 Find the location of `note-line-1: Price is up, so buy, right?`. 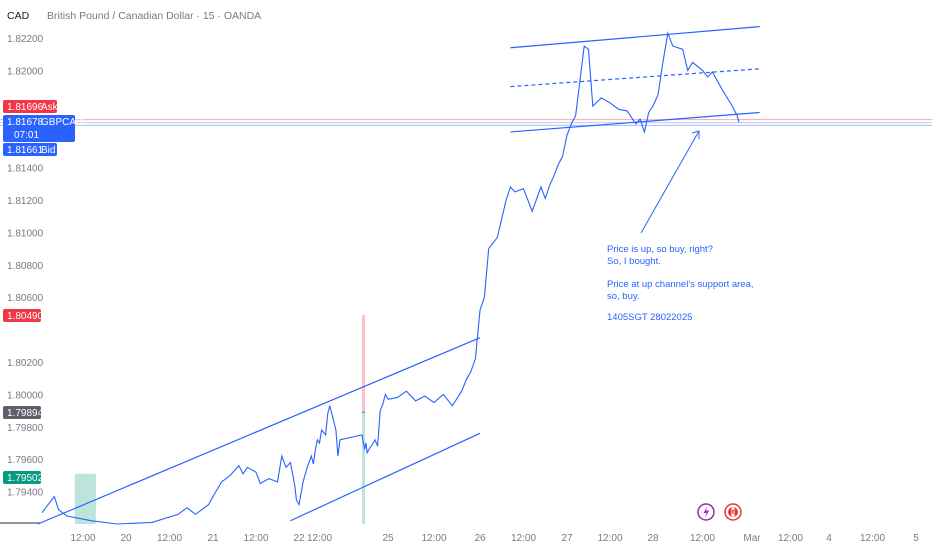

note-line-1: Price is up, so buy, right? is located at coordinates (660, 249).